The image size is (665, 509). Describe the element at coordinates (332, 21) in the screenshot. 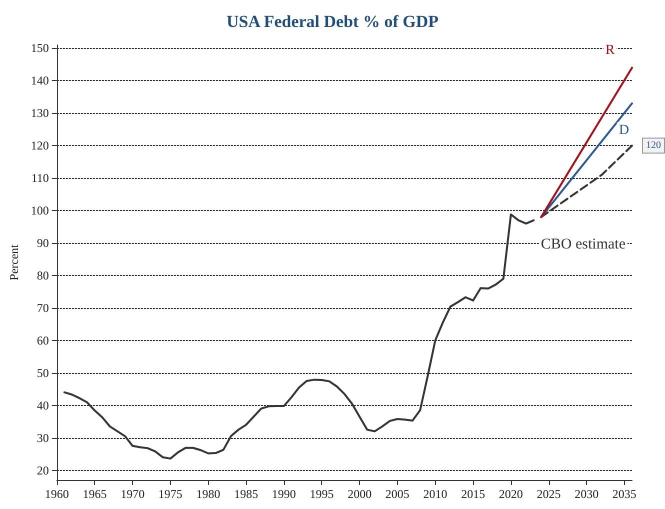

I see `chart-title: USA Federal Debt % of GDP` at that location.